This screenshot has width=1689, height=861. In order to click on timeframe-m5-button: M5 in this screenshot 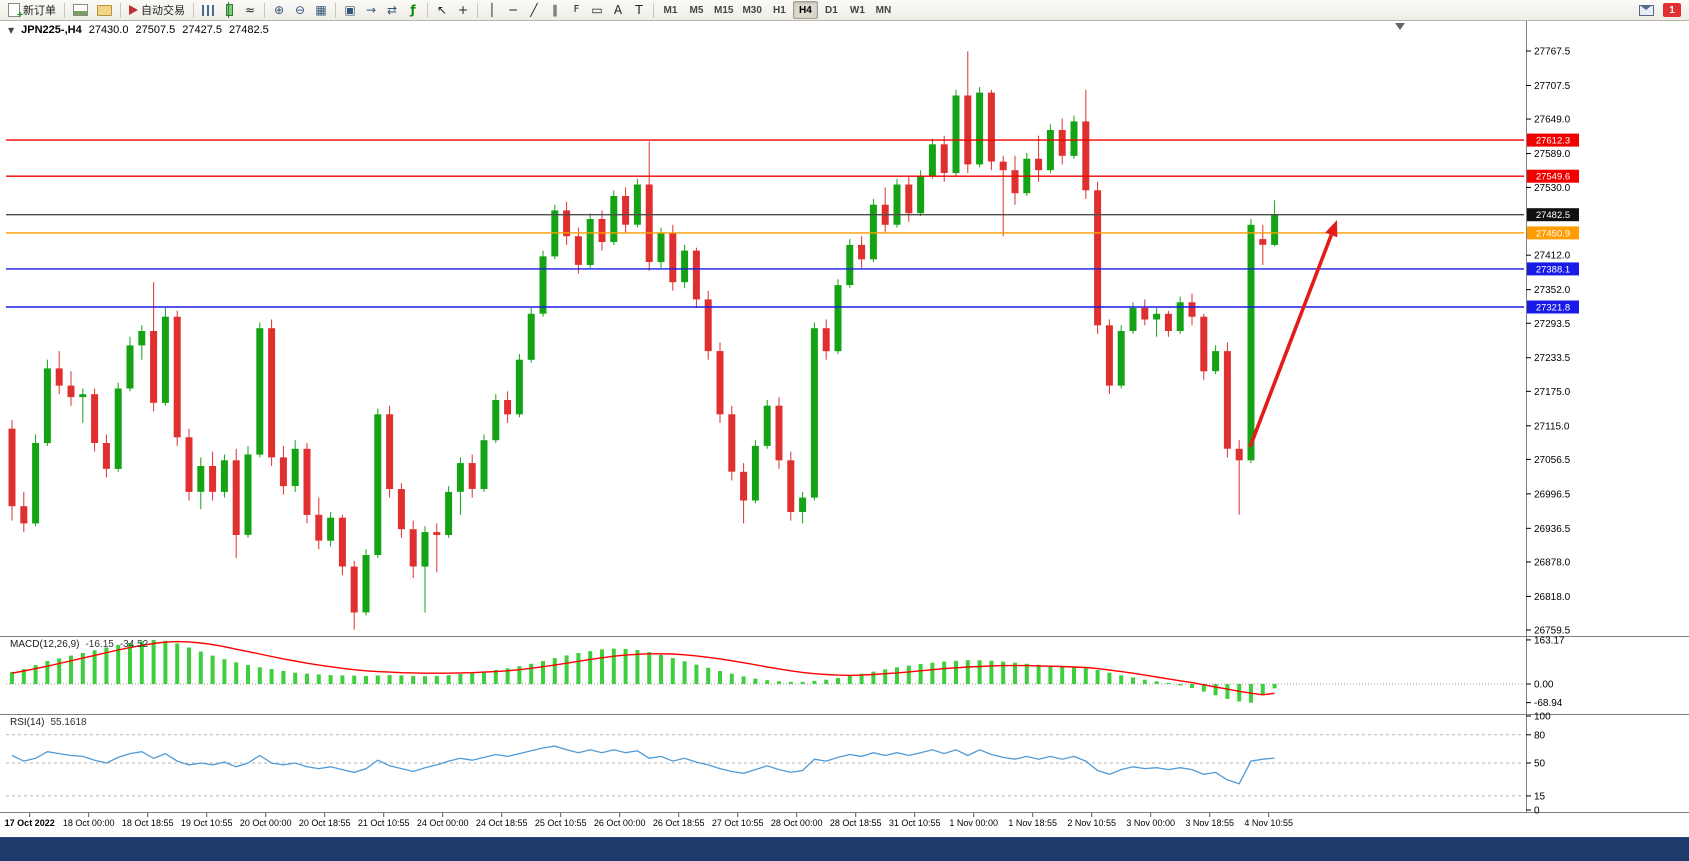, I will do `click(696, 10)`.